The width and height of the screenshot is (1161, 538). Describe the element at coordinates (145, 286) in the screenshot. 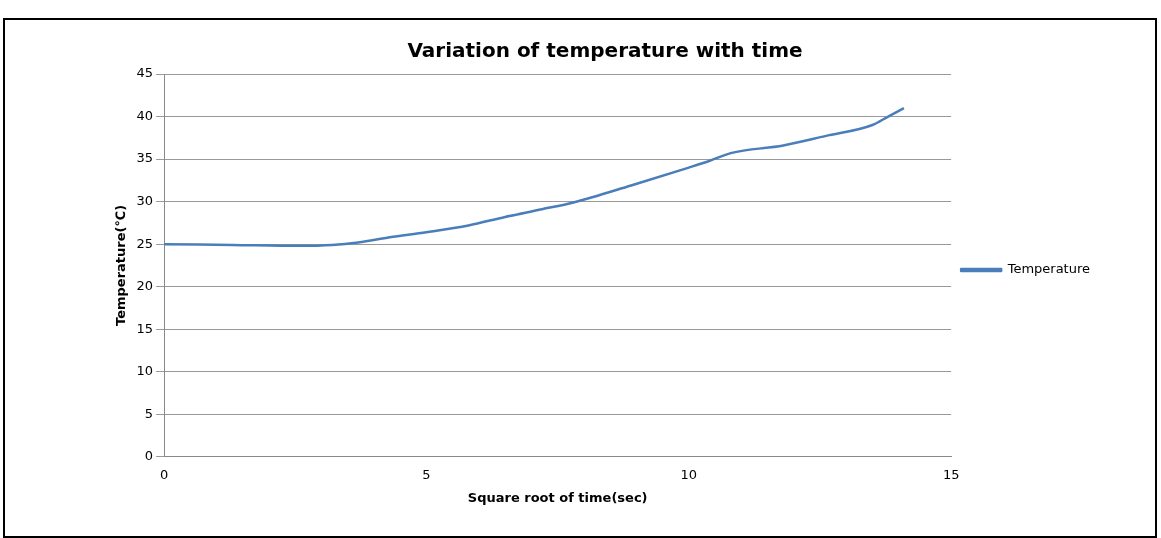

I see `y-tick-label: 20` at that location.